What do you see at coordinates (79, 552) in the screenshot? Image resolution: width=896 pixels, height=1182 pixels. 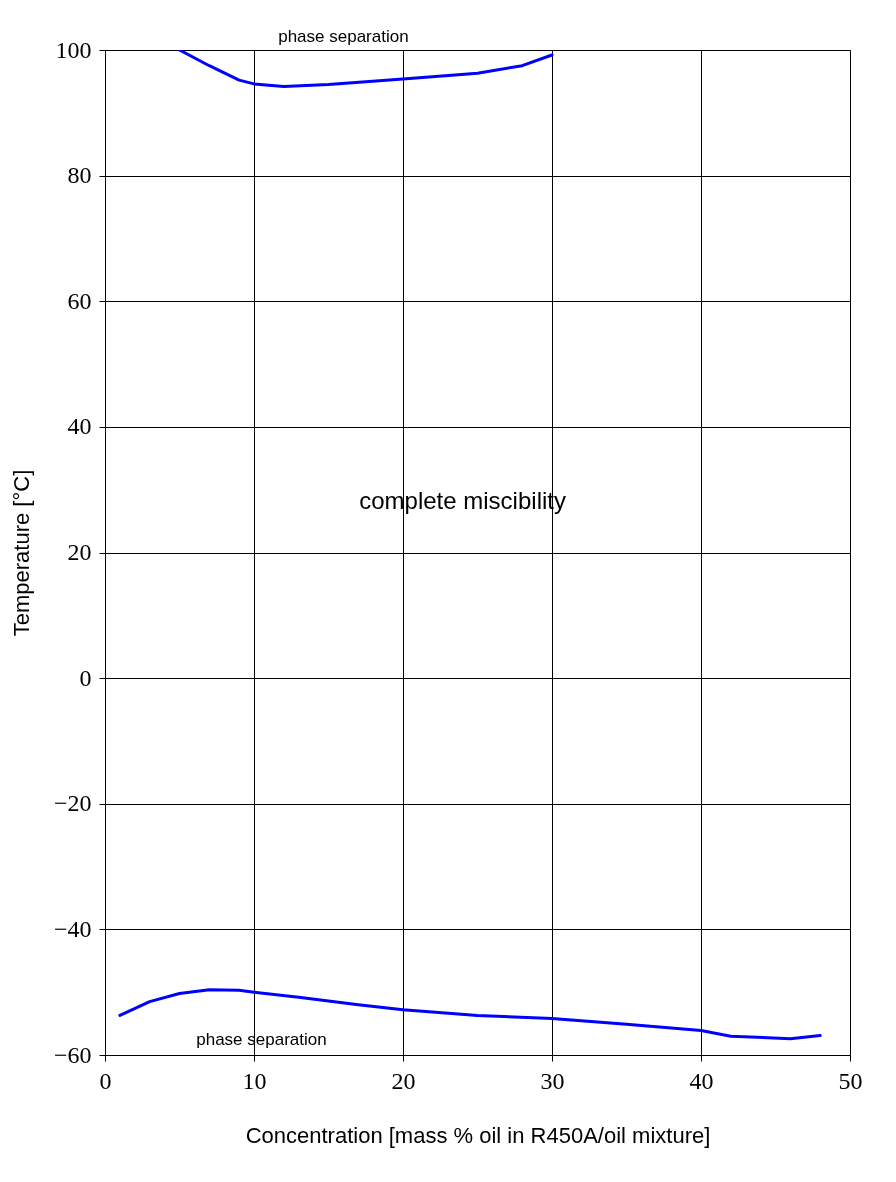 I see `y-tick-label: 20` at bounding box center [79, 552].